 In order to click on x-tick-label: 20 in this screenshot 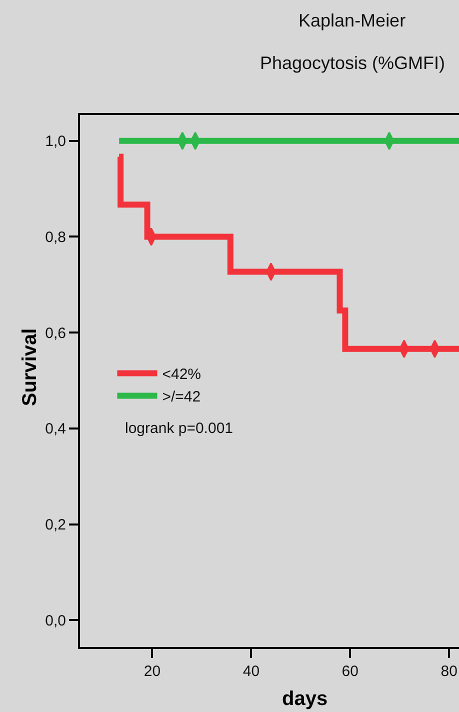, I will do `click(152, 671)`.